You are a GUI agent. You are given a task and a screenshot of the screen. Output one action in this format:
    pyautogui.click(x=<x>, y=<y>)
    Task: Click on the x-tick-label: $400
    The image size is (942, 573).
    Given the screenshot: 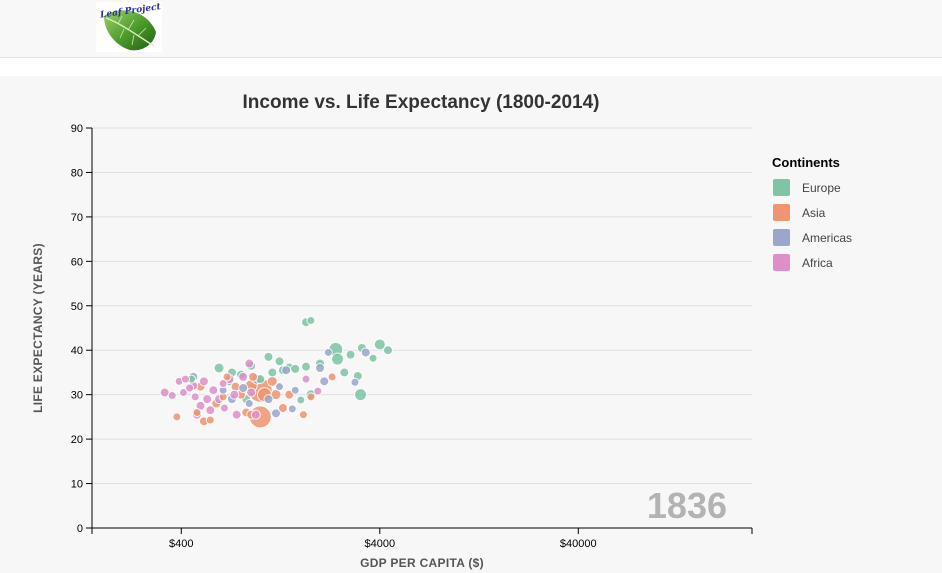 What is the action you would take?
    pyautogui.click(x=181, y=544)
    